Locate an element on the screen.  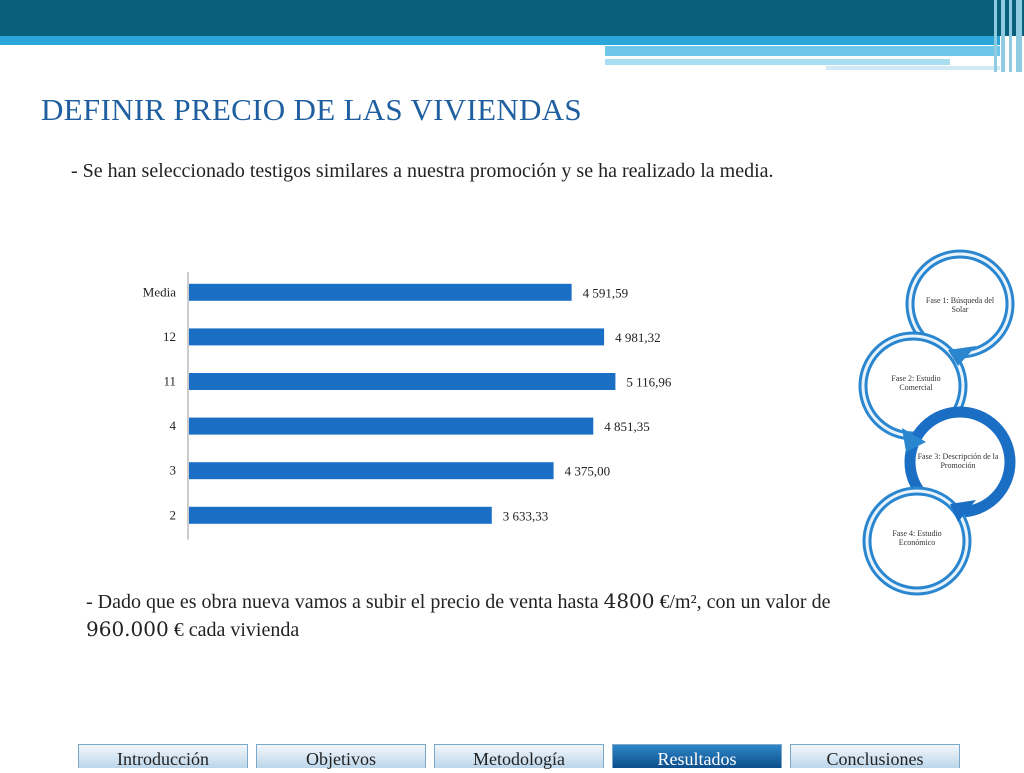
category-label: 12 is located at coordinates (169, 336).